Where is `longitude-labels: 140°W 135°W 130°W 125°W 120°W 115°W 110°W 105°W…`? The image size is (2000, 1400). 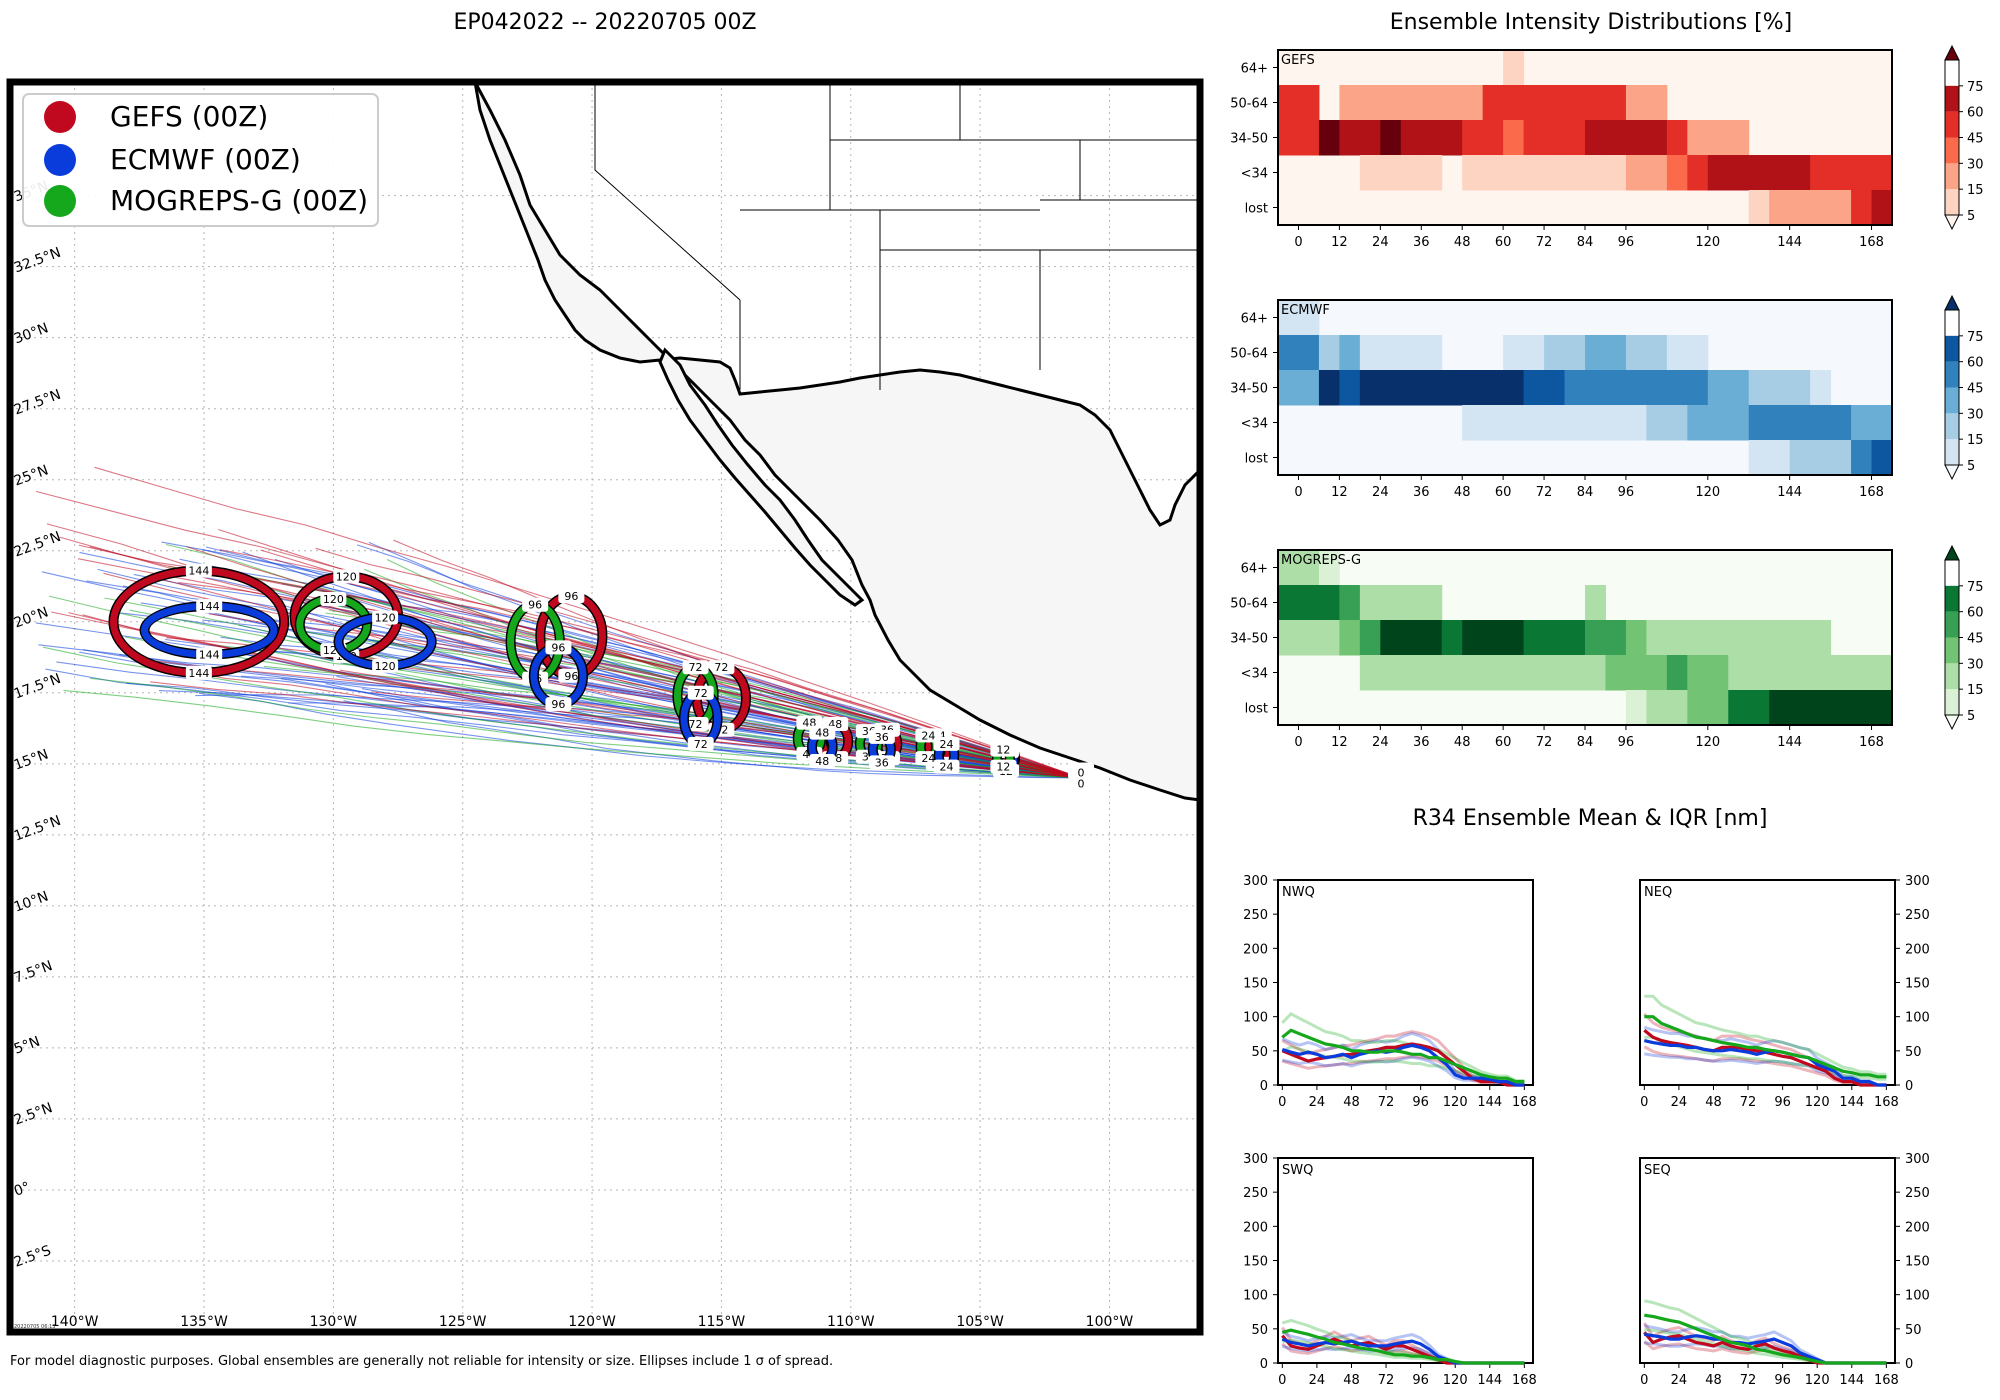
longitude-labels: 140°W 135°W 130°W 125°W 120°W 115°W 110°W 105°W… is located at coordinates (592, 1322).